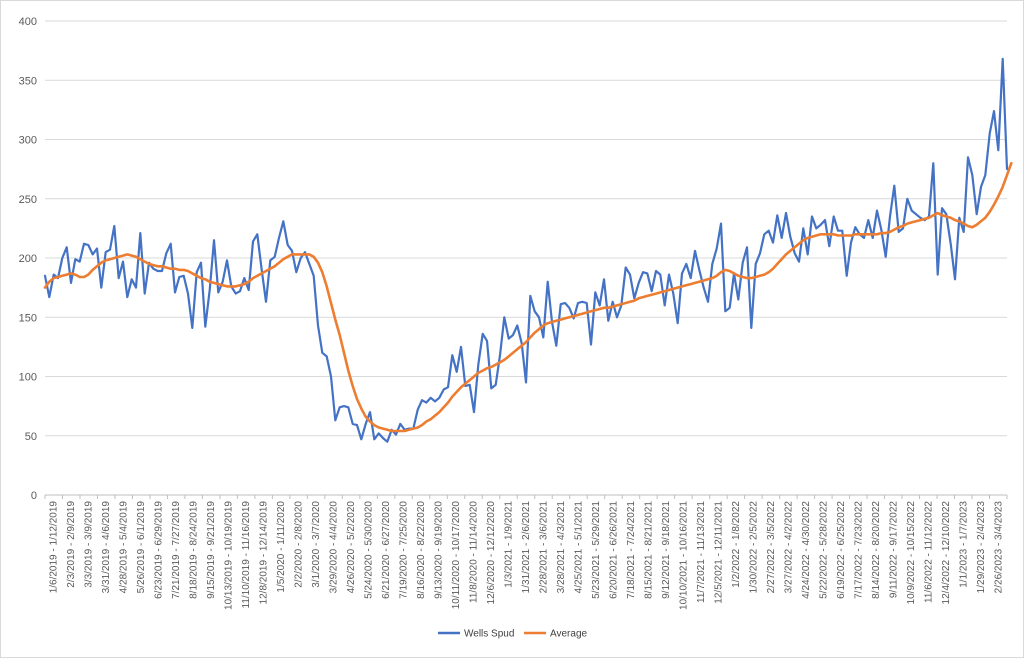 This screenshot has width=1024, height=659. What do you see at coordinates (194, 550) in the screenshot?
I see `x-tick-label: 8/18/2019 - 8/24/2019` at bounding box center [194, 550].